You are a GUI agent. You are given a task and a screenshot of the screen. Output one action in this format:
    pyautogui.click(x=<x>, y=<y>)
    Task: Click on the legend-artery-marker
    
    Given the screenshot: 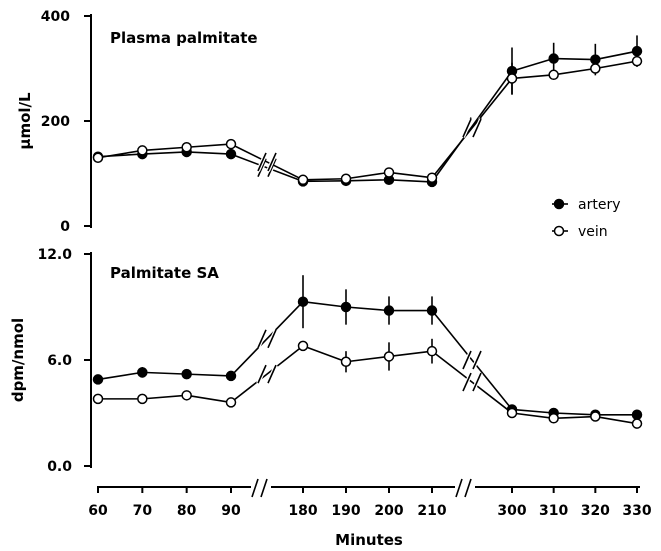 What is the action you would take?
    pyautogui.click(x=559, y=204)
    